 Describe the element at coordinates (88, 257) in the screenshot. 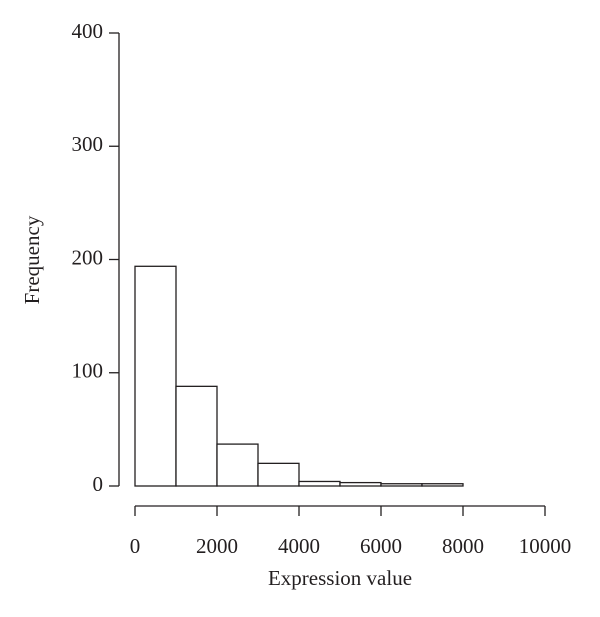

I see `y-tick-label: 200` at that location.